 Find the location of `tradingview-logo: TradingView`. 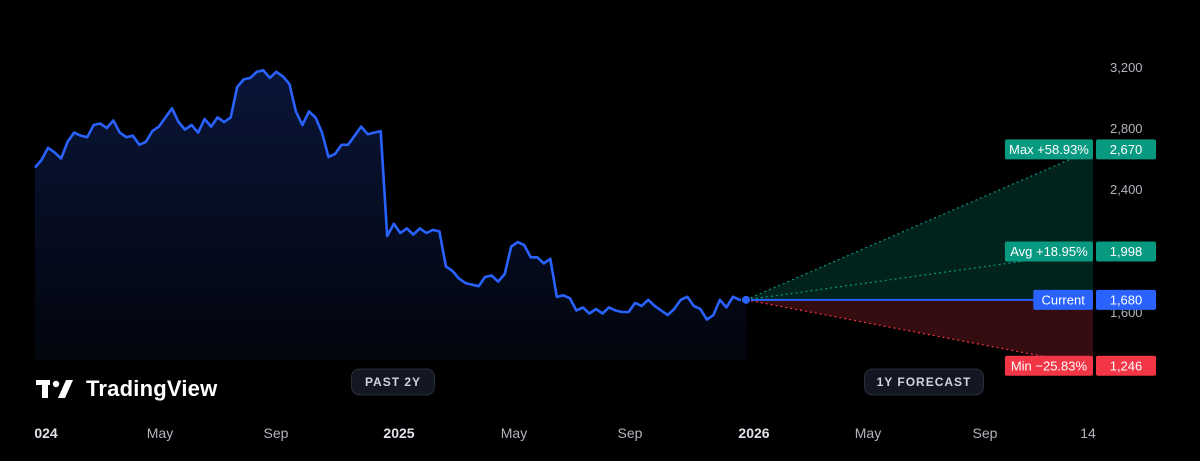

tradingview-logo: TradingView is located at coordinates (126, 389).